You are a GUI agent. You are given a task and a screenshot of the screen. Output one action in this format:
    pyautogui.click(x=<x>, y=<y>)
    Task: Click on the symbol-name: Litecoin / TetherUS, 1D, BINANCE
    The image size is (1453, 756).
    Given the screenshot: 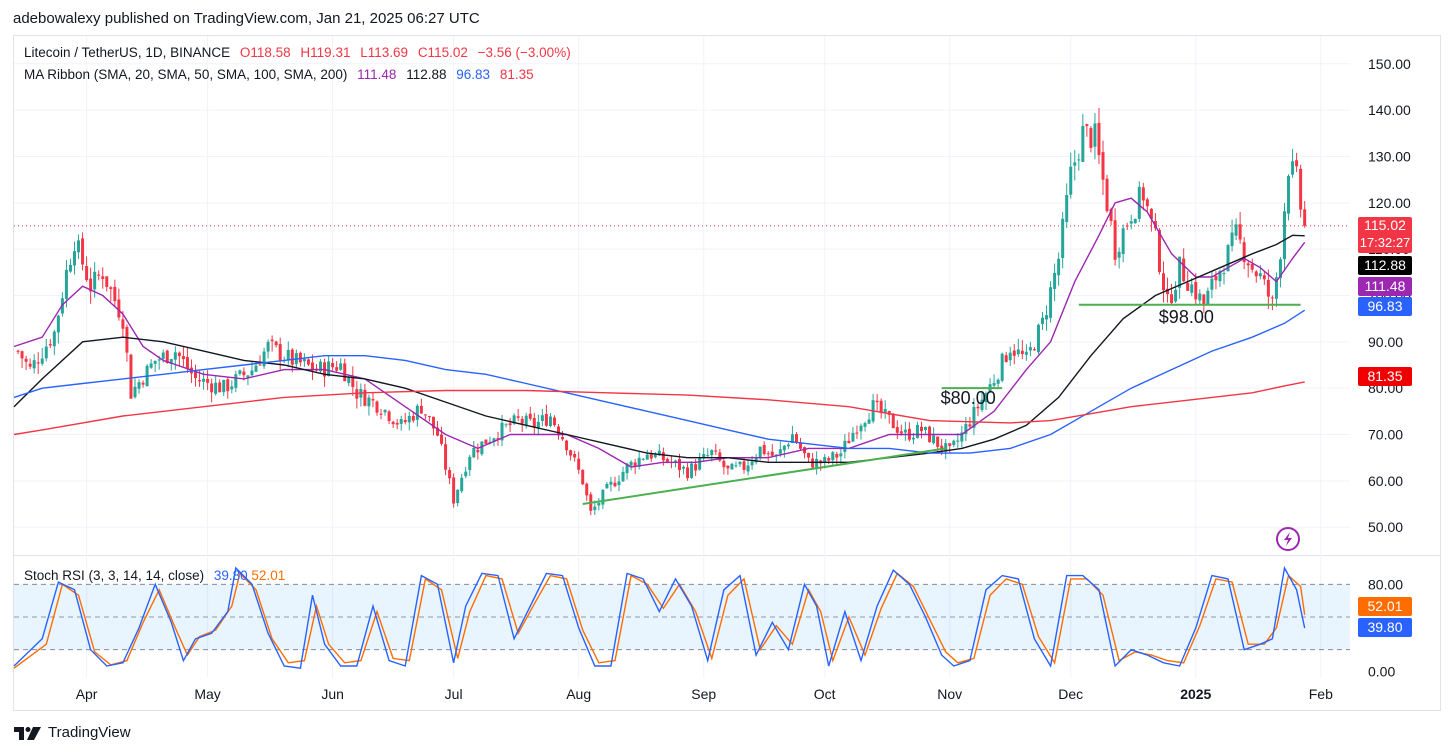 What is the action you would take?
    pyautogui.click(x=127, y=52)
    